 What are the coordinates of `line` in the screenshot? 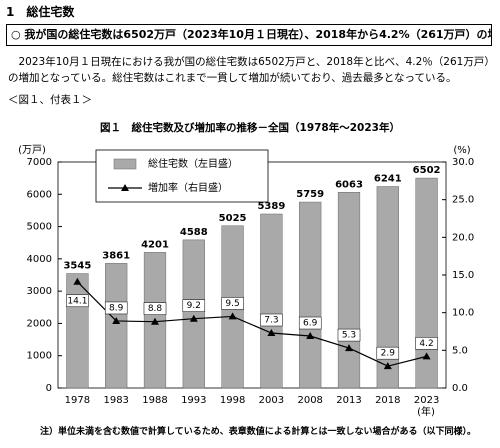 It's located at (251, 324).